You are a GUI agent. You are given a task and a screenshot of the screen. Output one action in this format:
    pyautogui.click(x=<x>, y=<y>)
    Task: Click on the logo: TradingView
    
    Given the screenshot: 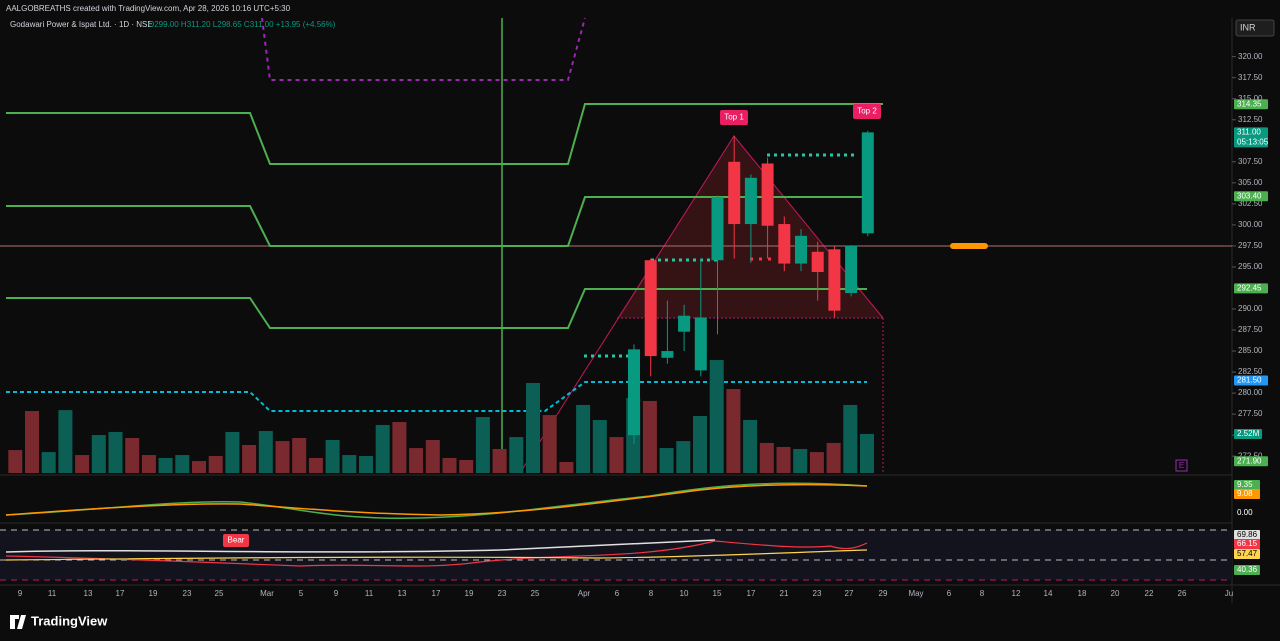 What is the action you would take?
    pyautogui.click(x=69, y=620)
    